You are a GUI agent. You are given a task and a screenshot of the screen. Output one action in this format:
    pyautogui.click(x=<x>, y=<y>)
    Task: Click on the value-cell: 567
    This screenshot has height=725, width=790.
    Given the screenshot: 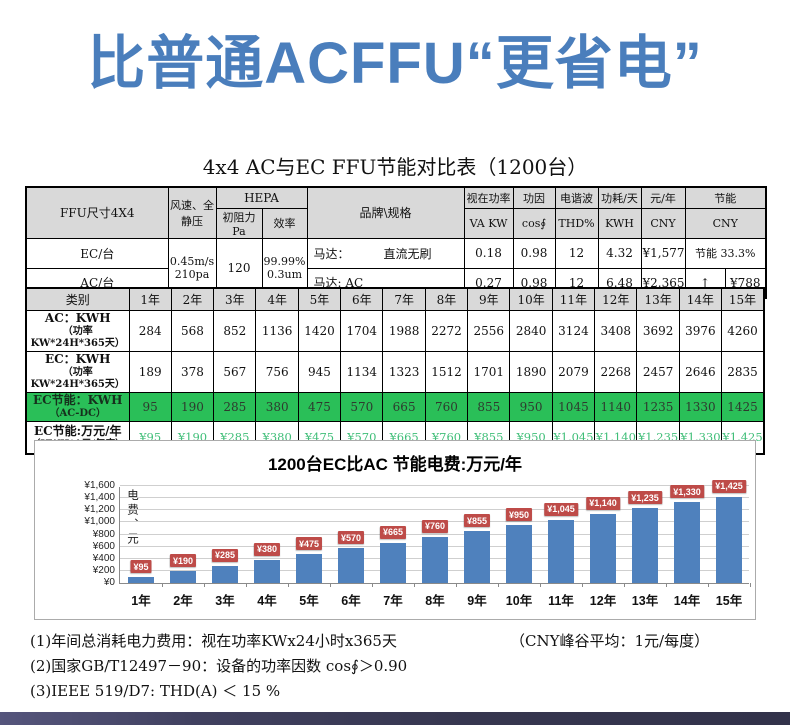 What is the action you would take?
    pyautogui.click(x=235, y=371)
    